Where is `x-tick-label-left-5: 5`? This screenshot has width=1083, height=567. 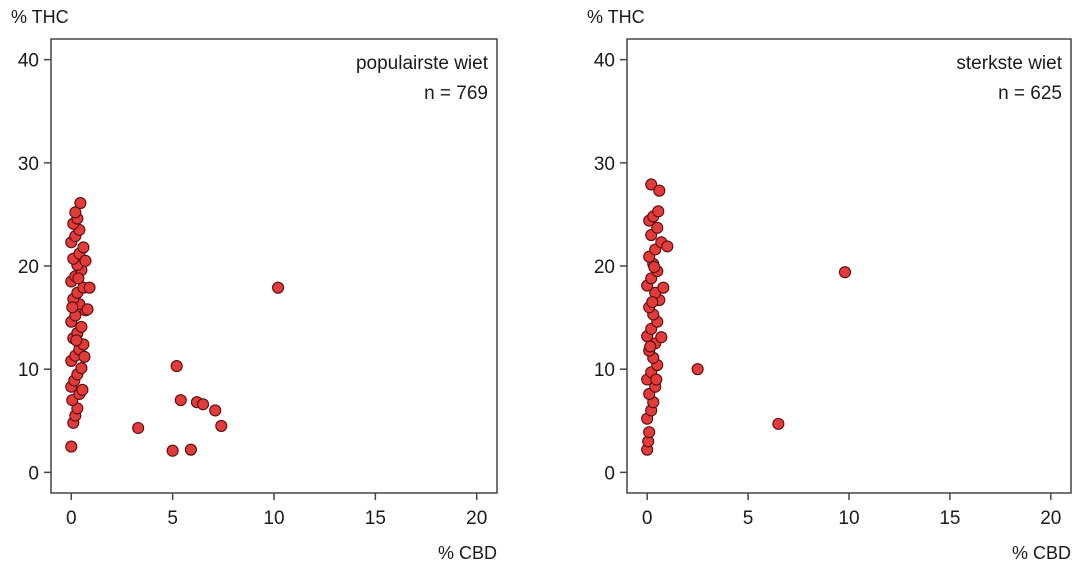 x-tick-label-left-5: 5 is located at coordinates (172, 518).